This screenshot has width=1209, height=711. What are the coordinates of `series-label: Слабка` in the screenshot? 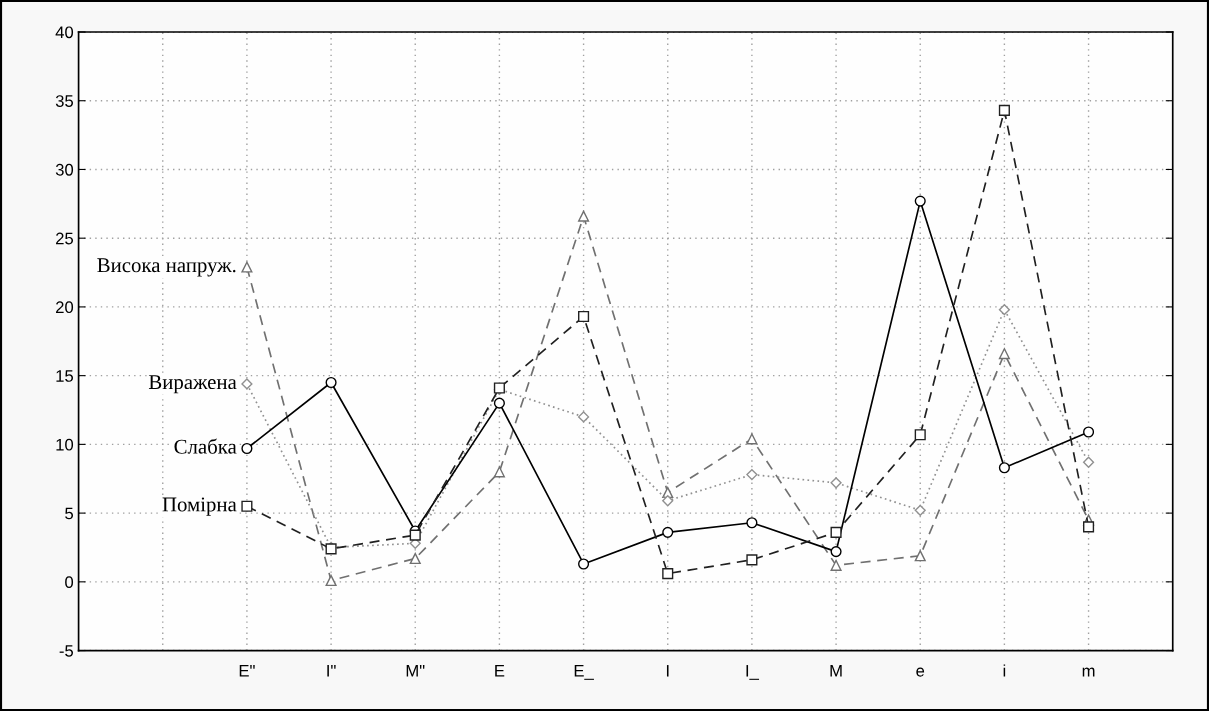 It's located at (205, 446).